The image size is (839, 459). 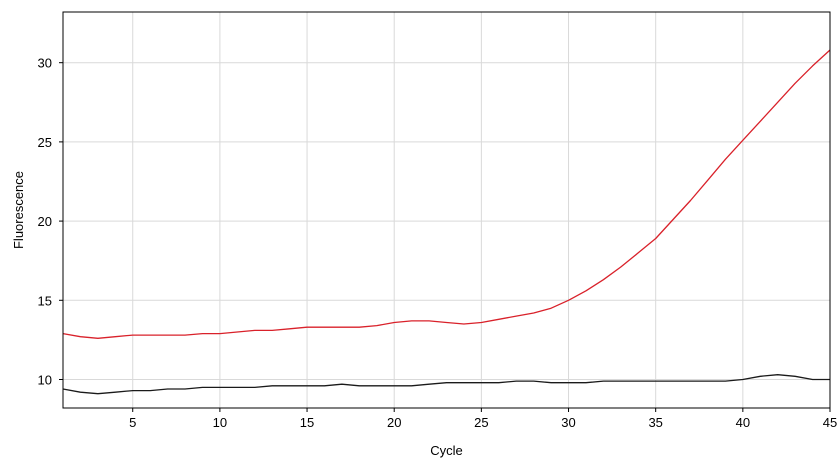 What do you see at coordinates (655, 422) in the screenshot?
I see `x-tick-label: 35` at bounding box center [655, 422].